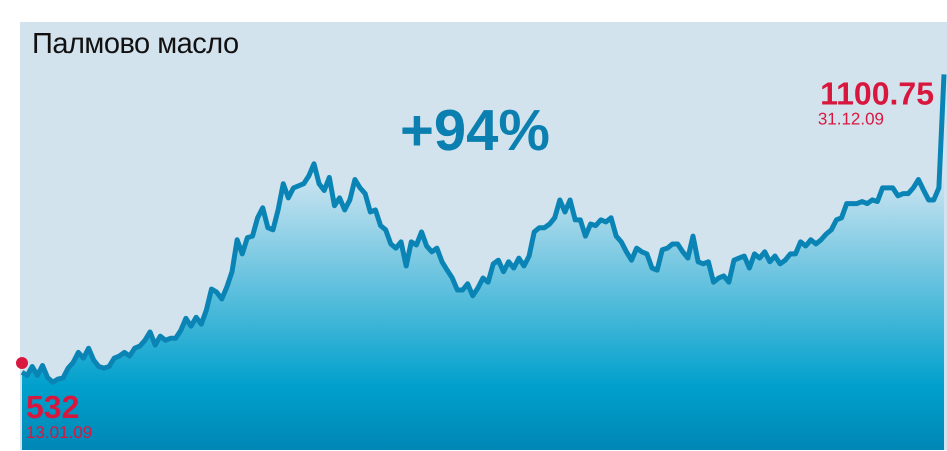 The image size is (947, 451). I want to click on chart-title: Палмово масло, so click(135, 44).